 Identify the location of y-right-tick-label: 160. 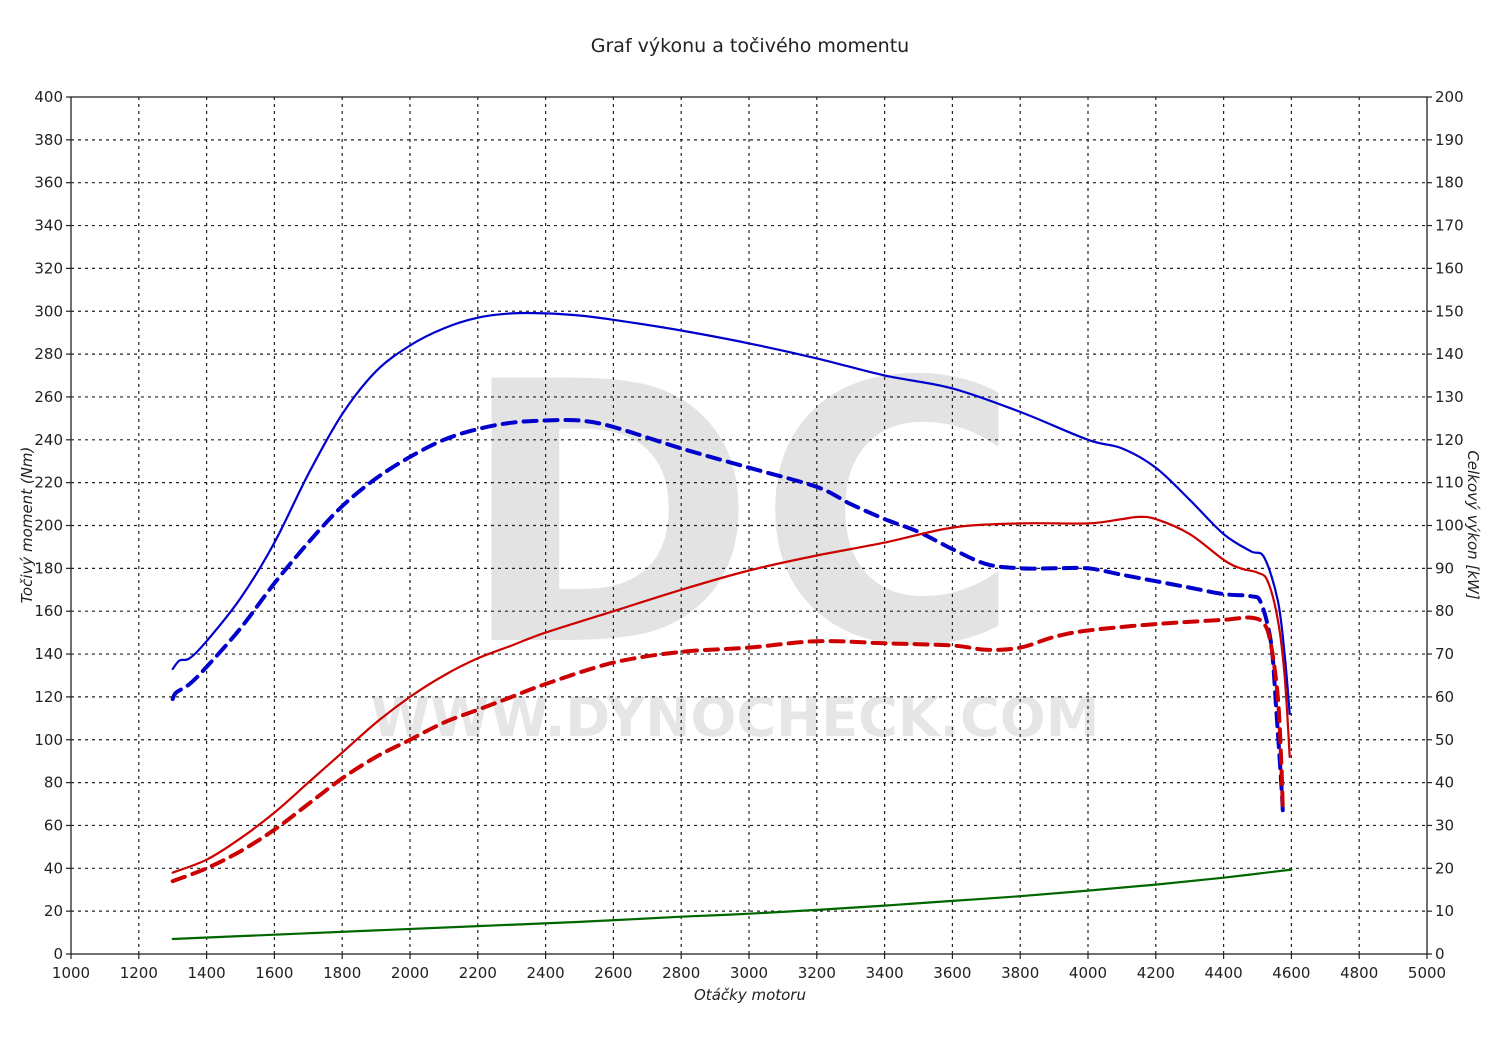
(1449, 268).